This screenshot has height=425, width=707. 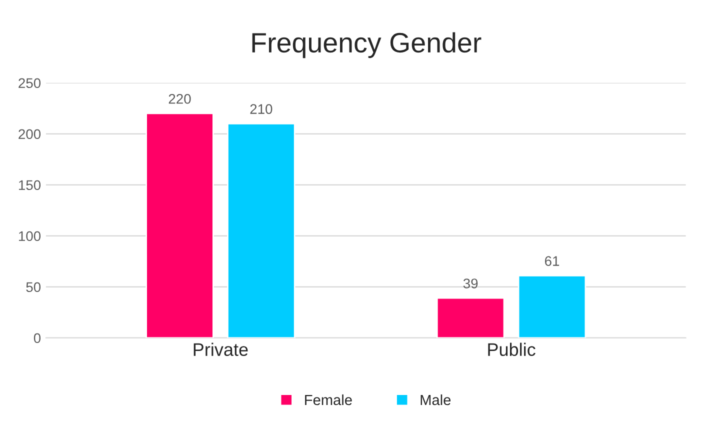 What do you see at coordinates (367, 45) in the screenshot?
I see `chart-title: Frequency Gender` at bounding box center [367, 45].